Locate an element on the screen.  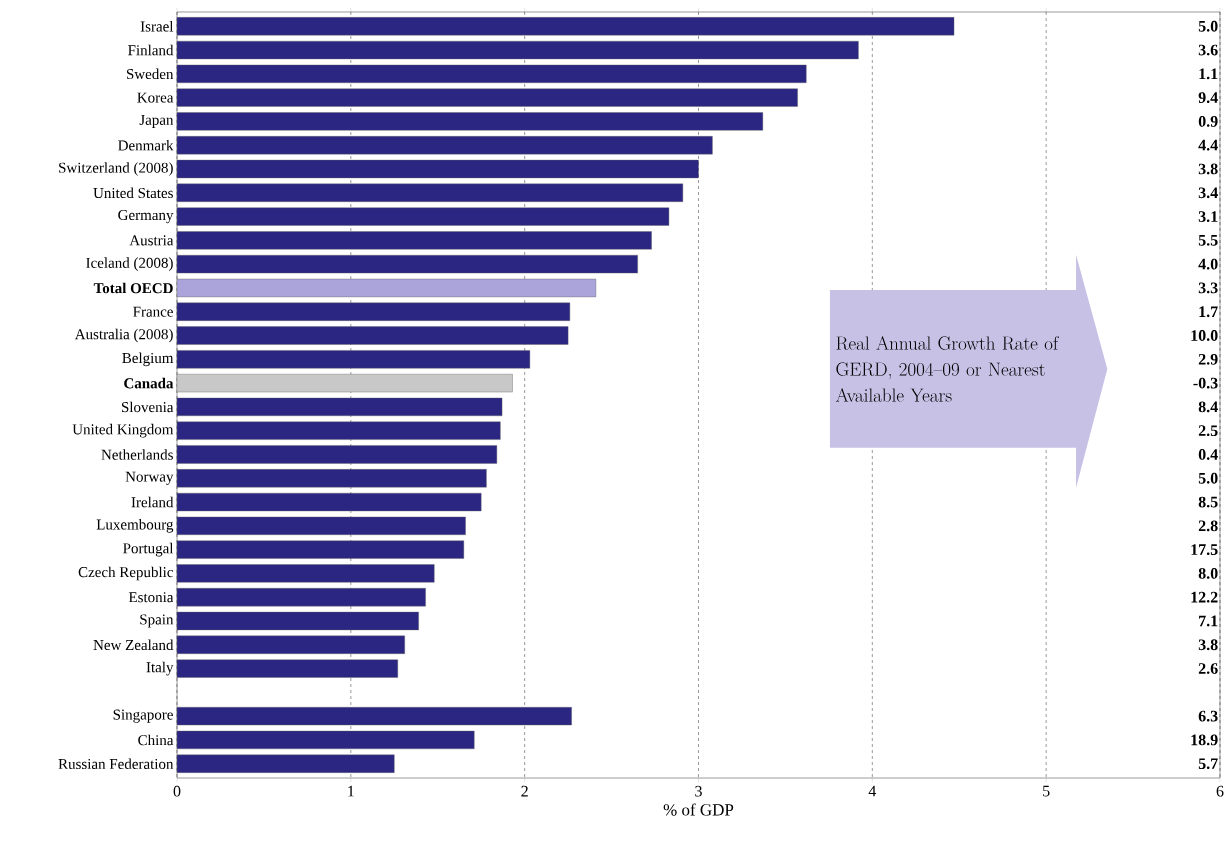
annotation: 3.6 is located at coordinates (1208, 50).